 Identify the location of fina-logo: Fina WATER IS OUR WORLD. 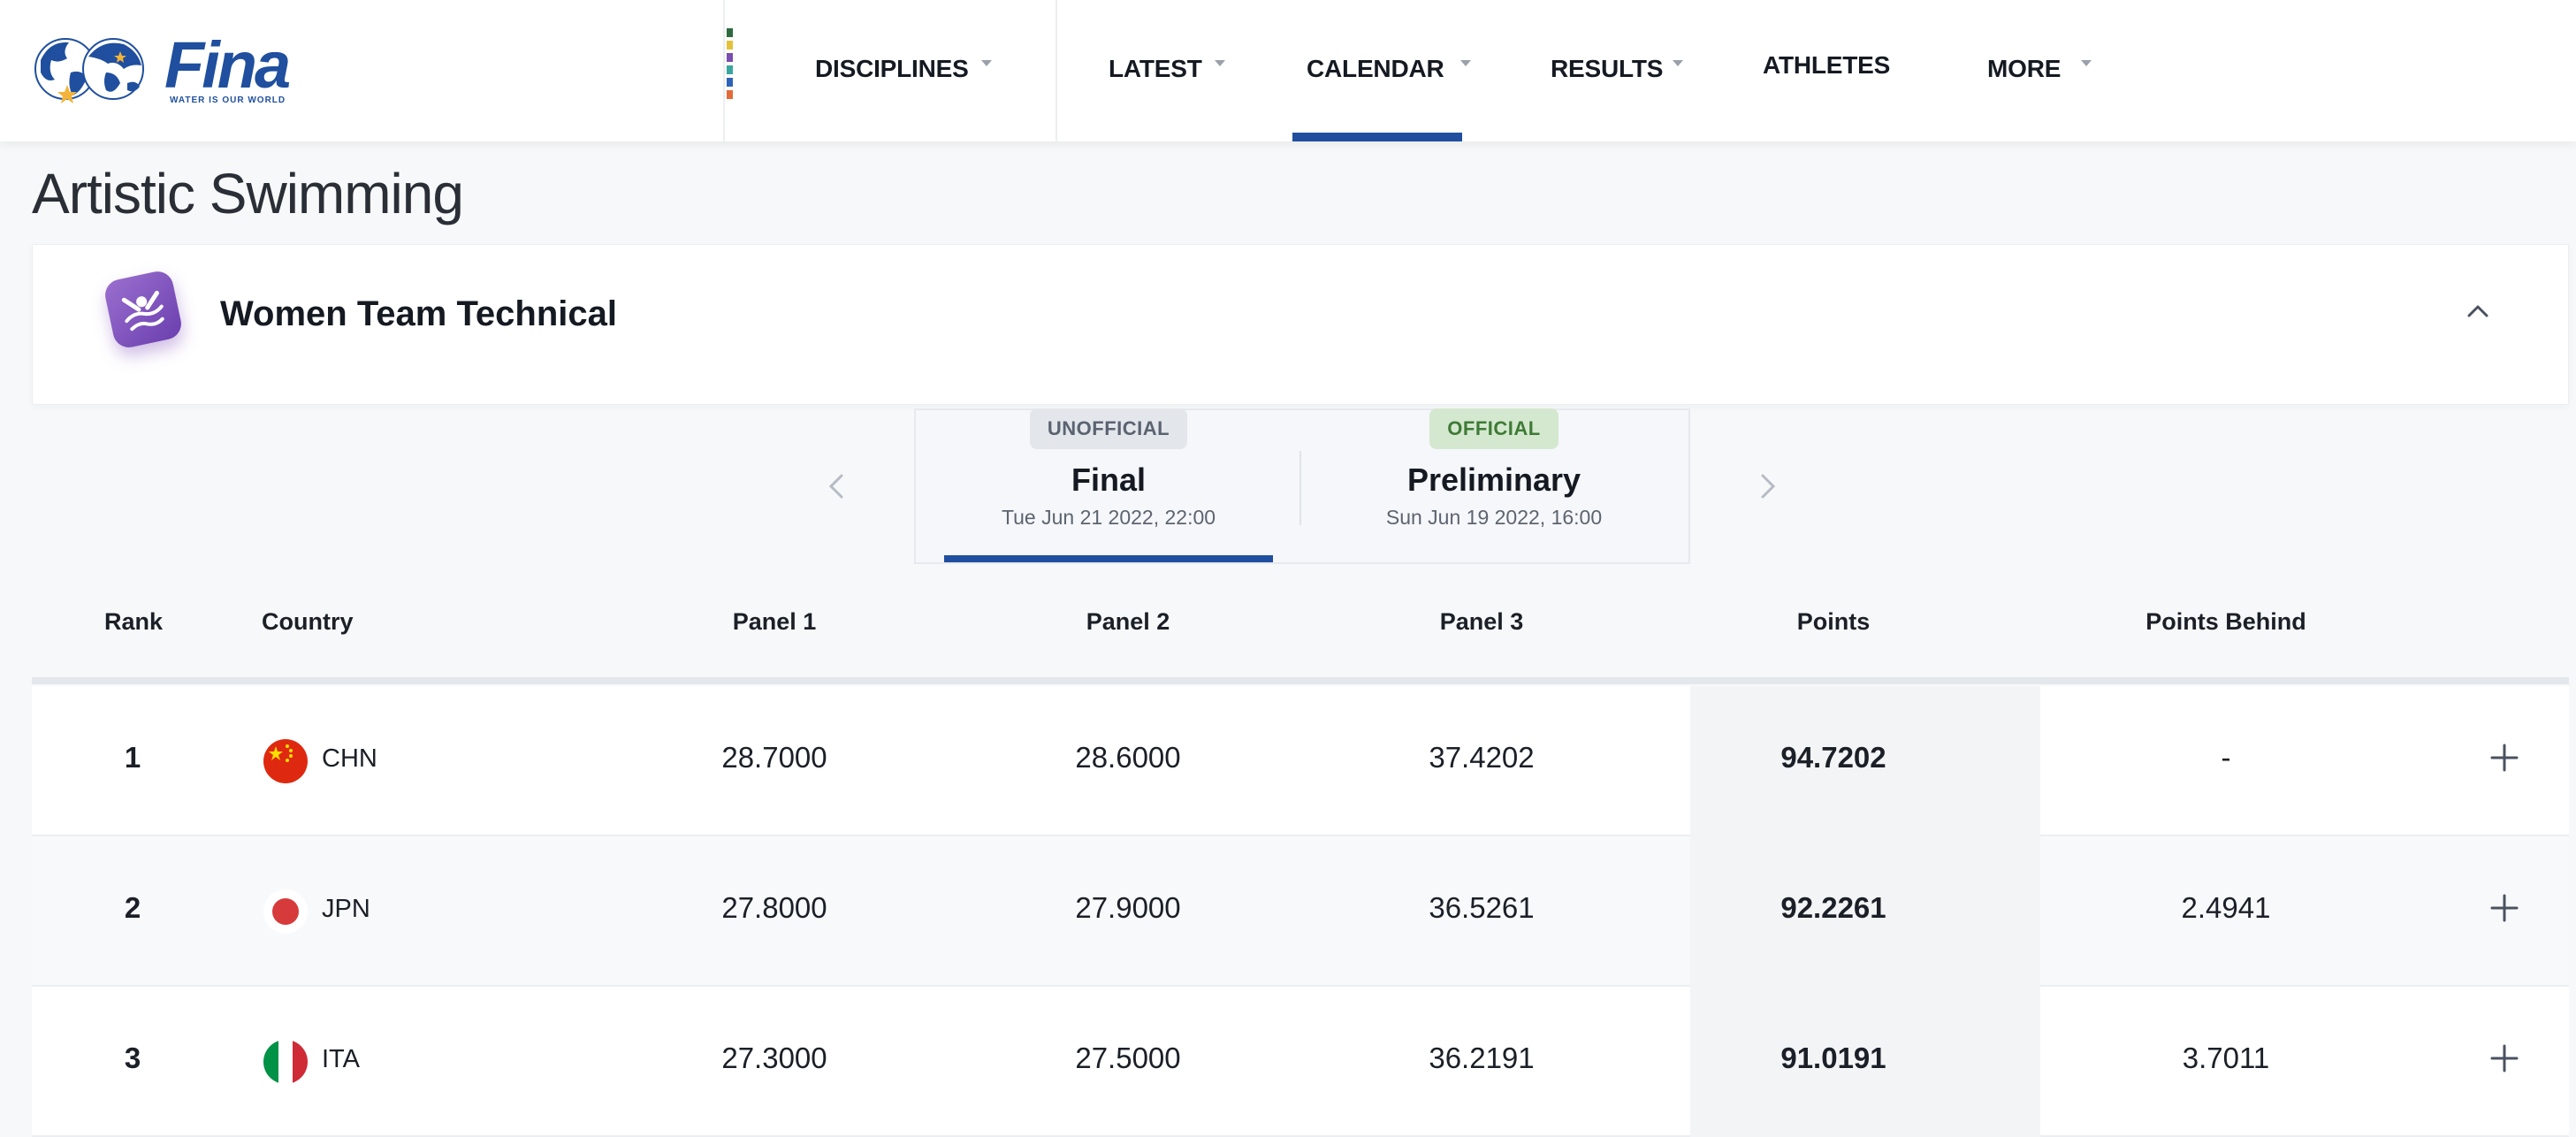
(161, 69).